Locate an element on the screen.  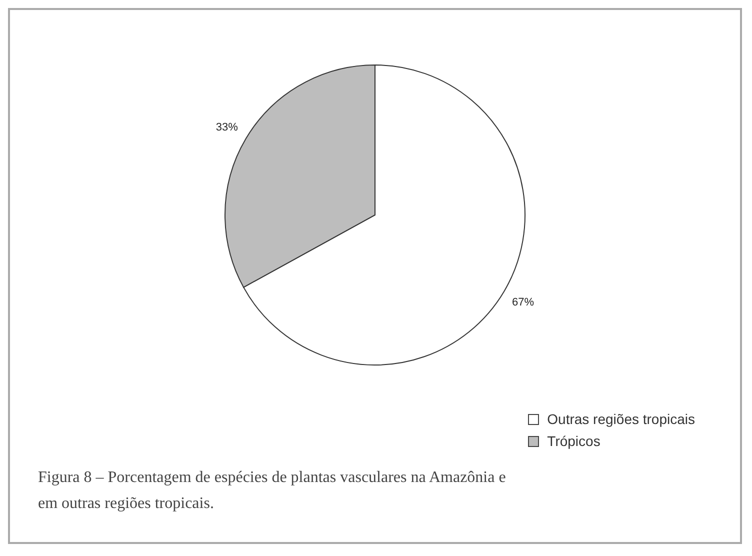
legend-label: Trópicos is located at coordinates (573, 441).